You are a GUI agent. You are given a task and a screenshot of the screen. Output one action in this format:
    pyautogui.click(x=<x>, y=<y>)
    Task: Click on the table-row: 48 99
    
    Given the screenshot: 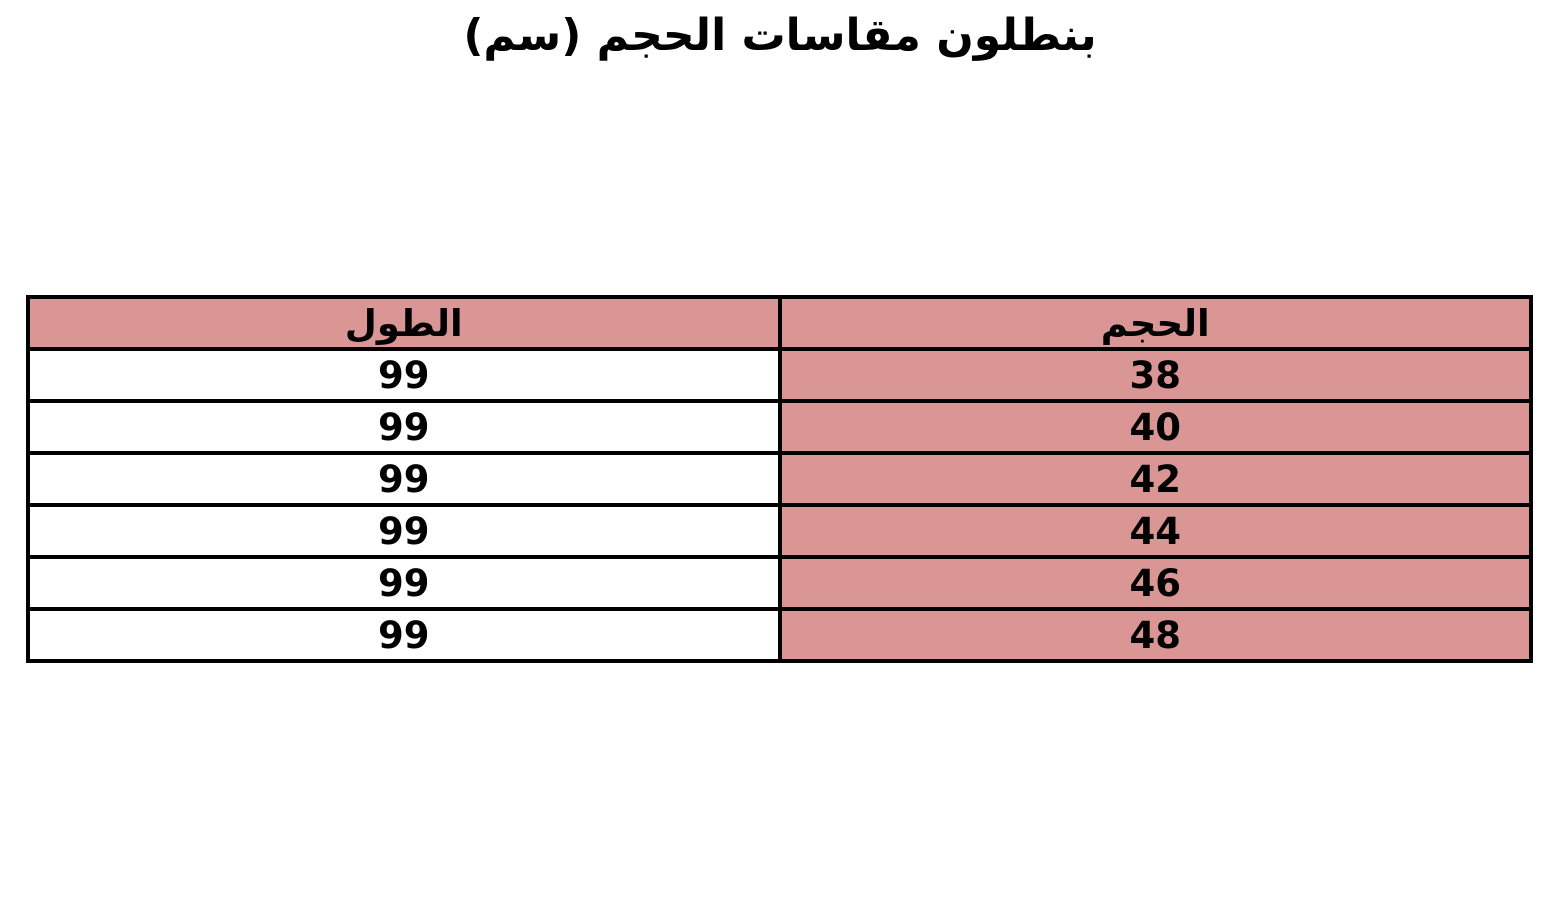 What is the action you would take?
    pyautogui.click(x=779, y=635)
    